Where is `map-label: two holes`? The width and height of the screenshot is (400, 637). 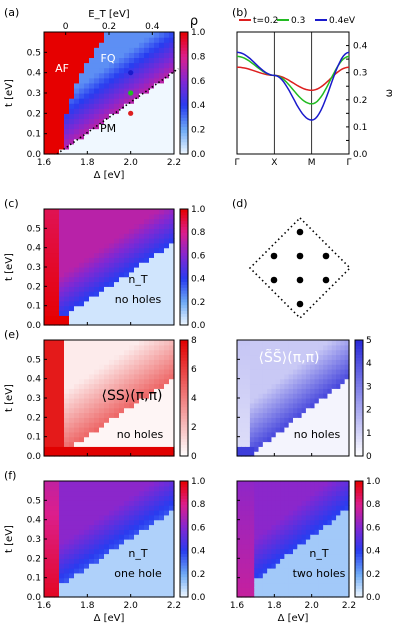
map-label: two holes is located at coordinates (319, 573).